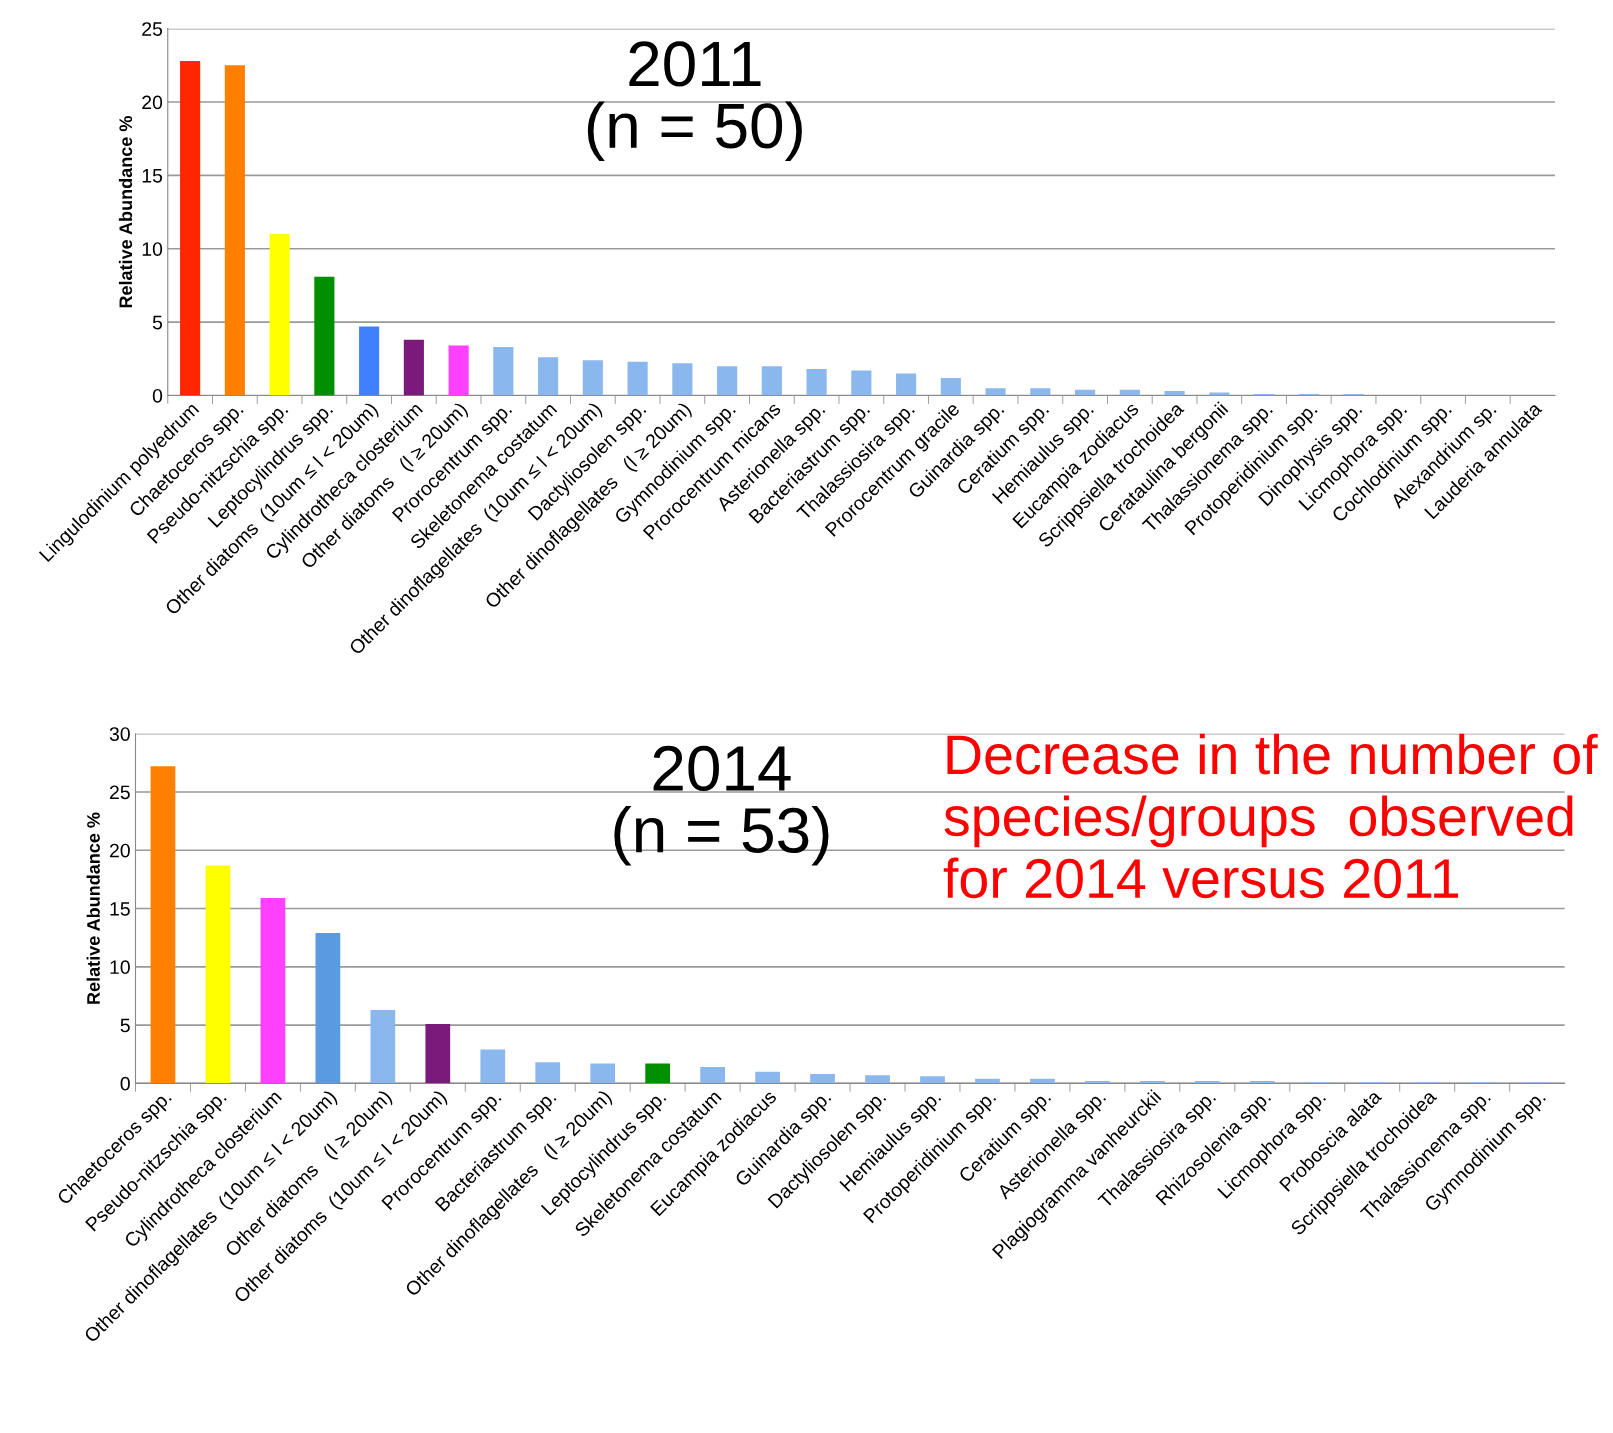 The height and width of the screenshot is (1433, 1613). What do you see at coordinates (721, 805) in the screenshot?
I see `text: 2014 (n = 53)` at bounding box center [721, 805].